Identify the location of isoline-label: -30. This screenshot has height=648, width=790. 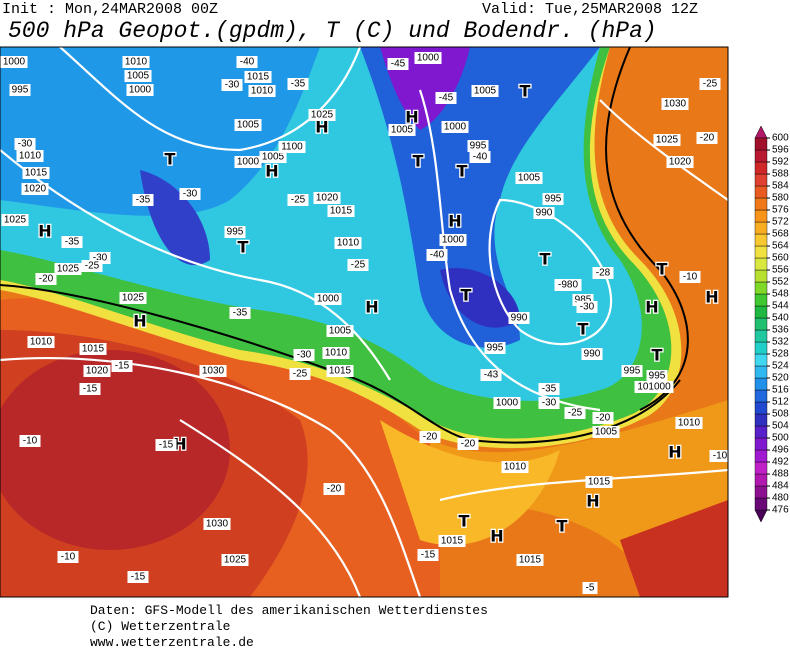
(304, 355).